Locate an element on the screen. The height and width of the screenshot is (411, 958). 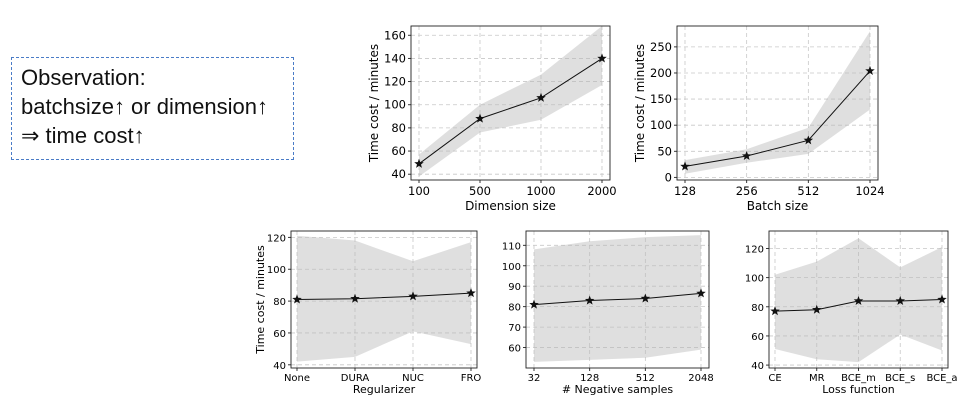
x-axis-label: Batch size is located at coordinates (778, 206).